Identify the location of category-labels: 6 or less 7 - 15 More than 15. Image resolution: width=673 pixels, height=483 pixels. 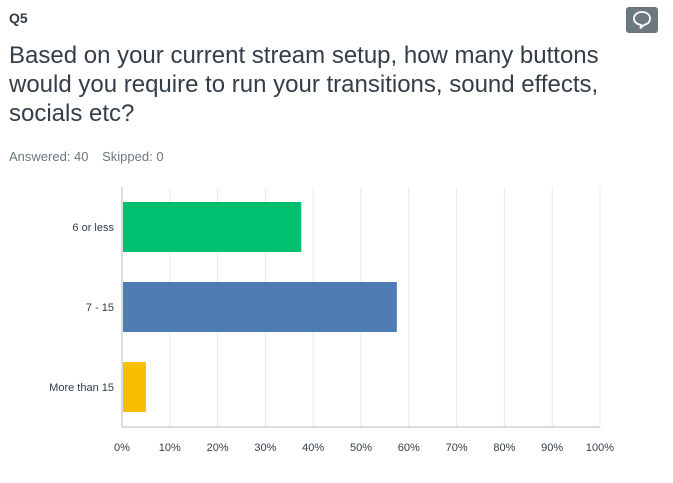
(81, 308).